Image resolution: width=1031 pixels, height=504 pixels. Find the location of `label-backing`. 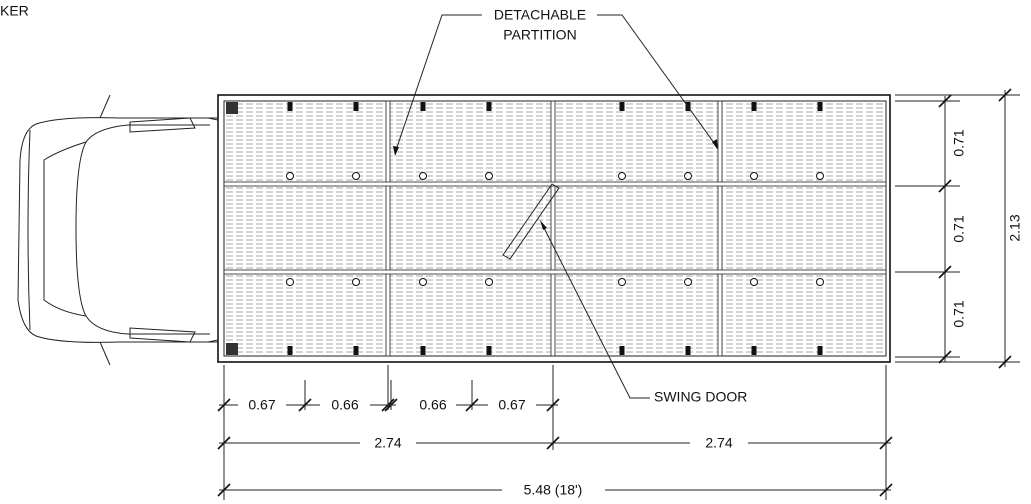

label-backing is located at coordinates (1016, 228).